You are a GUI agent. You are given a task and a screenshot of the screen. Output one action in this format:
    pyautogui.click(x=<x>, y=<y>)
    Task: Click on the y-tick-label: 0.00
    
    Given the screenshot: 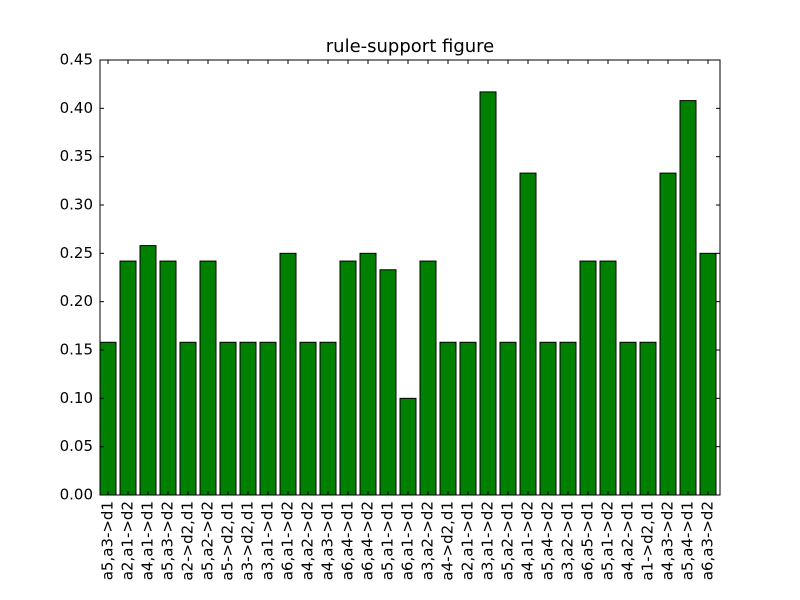 What is the action you would take?
    pyautogui.click(x=76, y=495)
    